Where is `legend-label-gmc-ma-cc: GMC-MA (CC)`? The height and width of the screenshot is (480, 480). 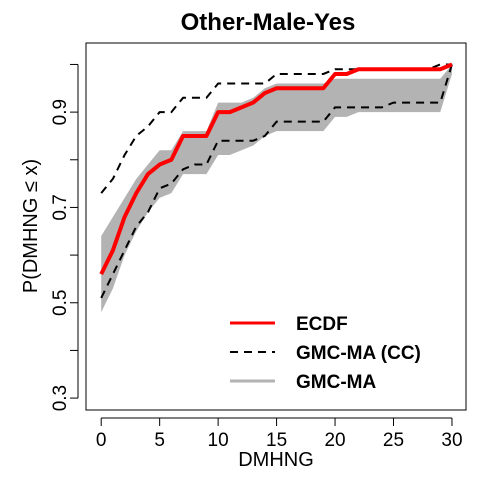
legend-label-gmc-ma-cc: GMC-MA (CC) is located at coordinates (358, 353).